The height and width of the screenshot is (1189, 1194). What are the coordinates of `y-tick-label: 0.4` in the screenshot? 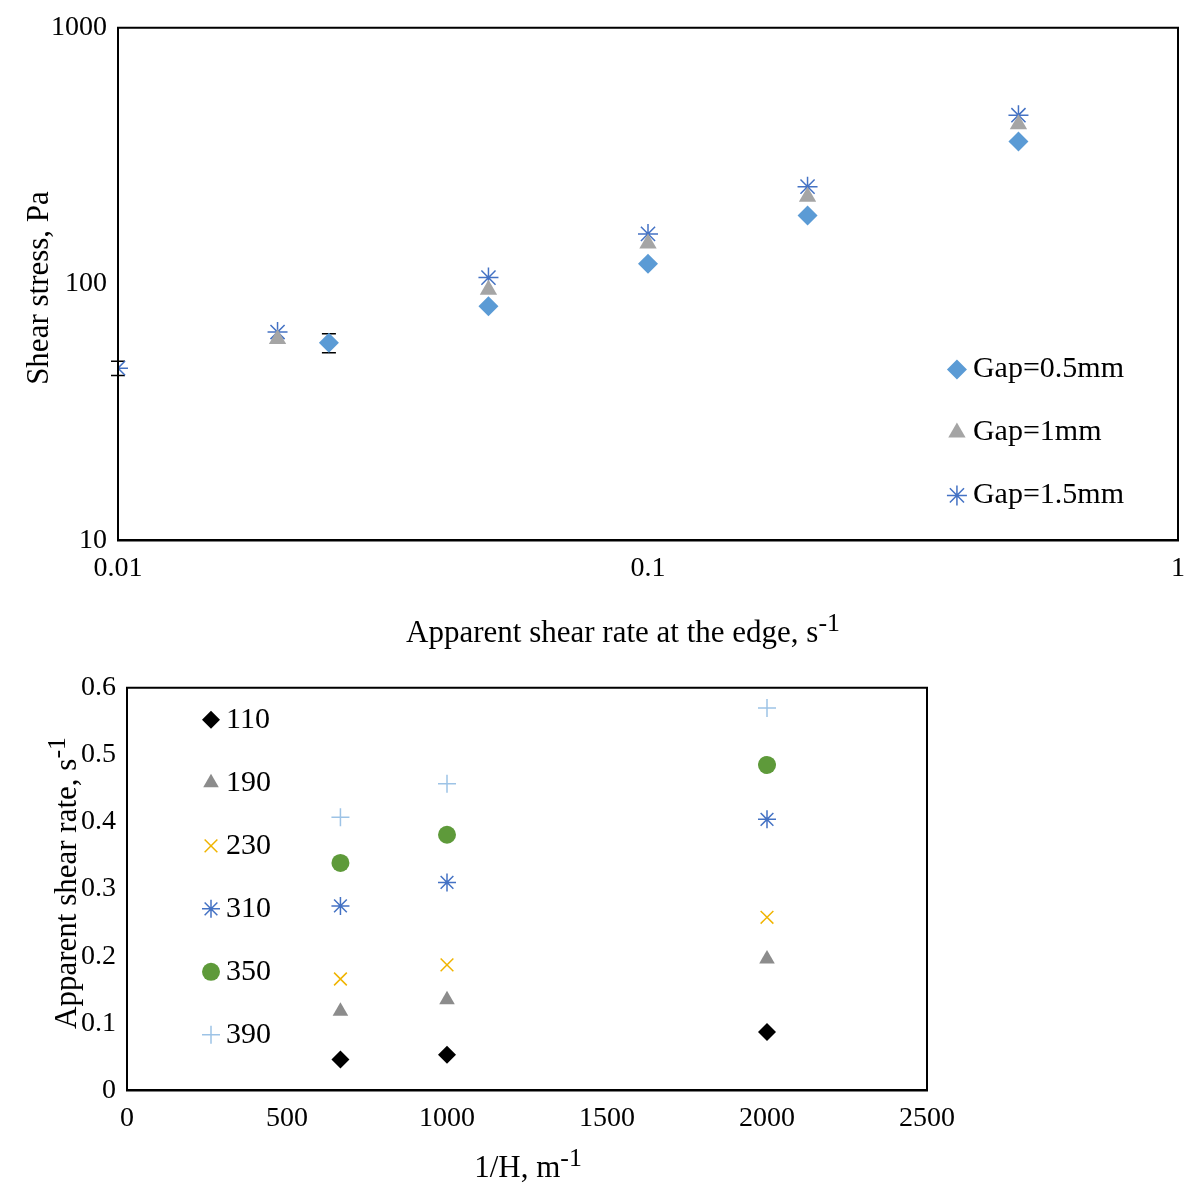 It's located at (98, 820).